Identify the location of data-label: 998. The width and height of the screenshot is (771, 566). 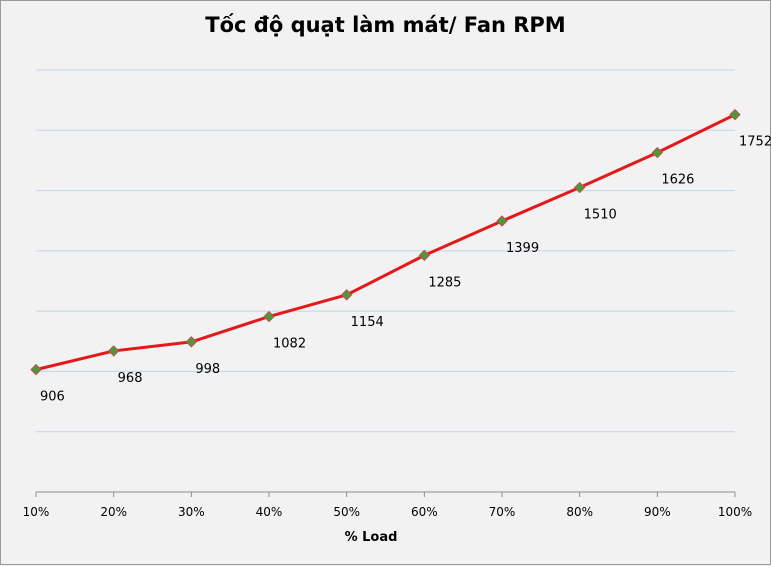
(207, 369).